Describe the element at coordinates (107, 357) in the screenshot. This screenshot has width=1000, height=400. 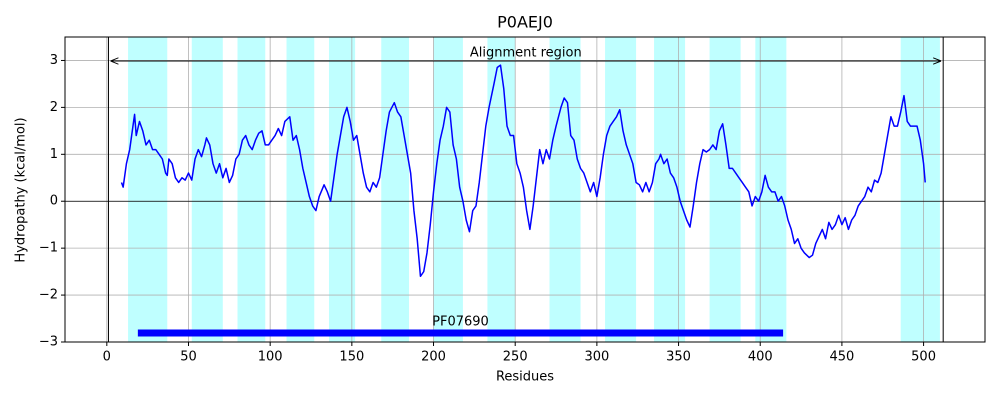
I see `x-tick-label: 0` at that location.